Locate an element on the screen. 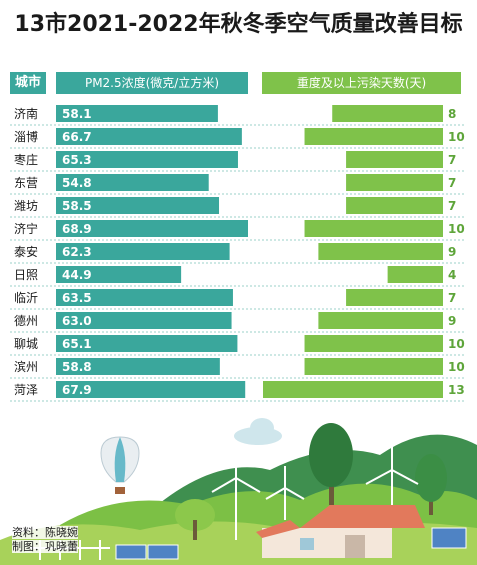  pm25-value-label: 62.3 is located at coordinates (77, 252).